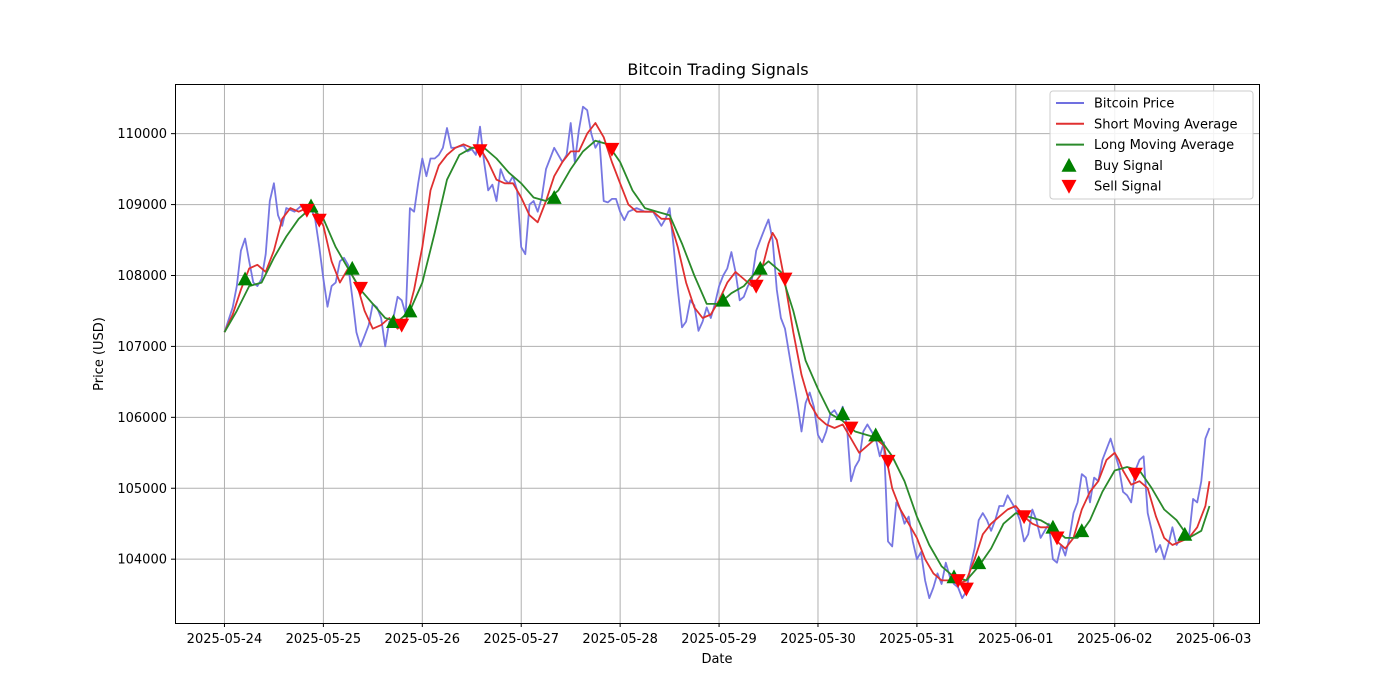 The image size is (1400, 700). I want to click on y-tick-label: 110000, so click(142, 134).